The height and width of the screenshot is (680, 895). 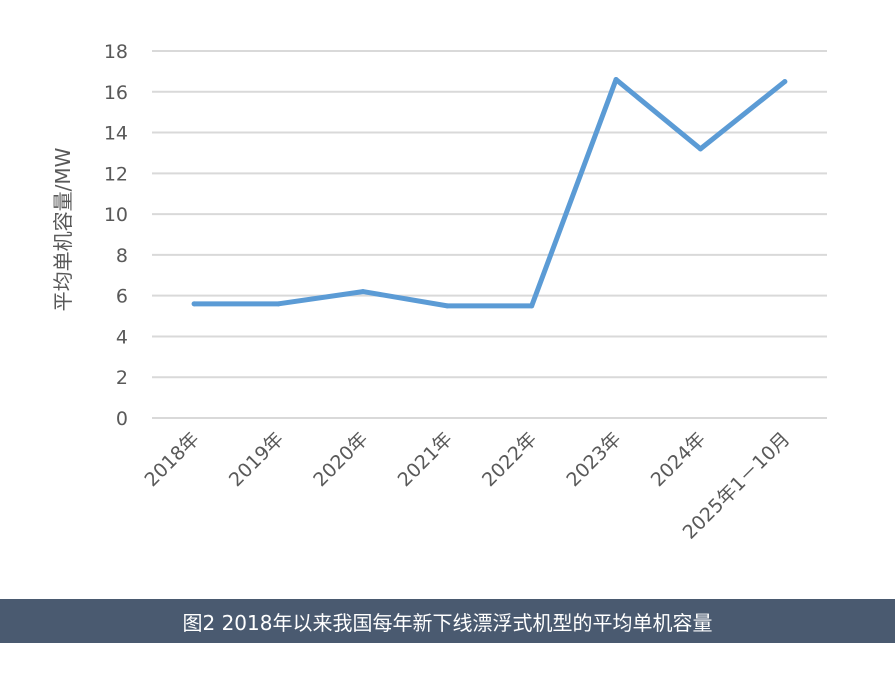 I want to click on y-tick-label: 16, so click(x=116, y=93).